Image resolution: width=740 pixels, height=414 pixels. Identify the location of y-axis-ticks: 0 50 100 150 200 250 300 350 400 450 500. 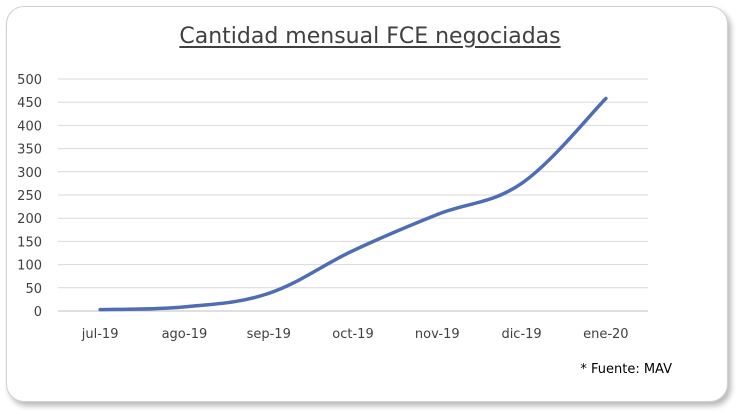
(29, 196).